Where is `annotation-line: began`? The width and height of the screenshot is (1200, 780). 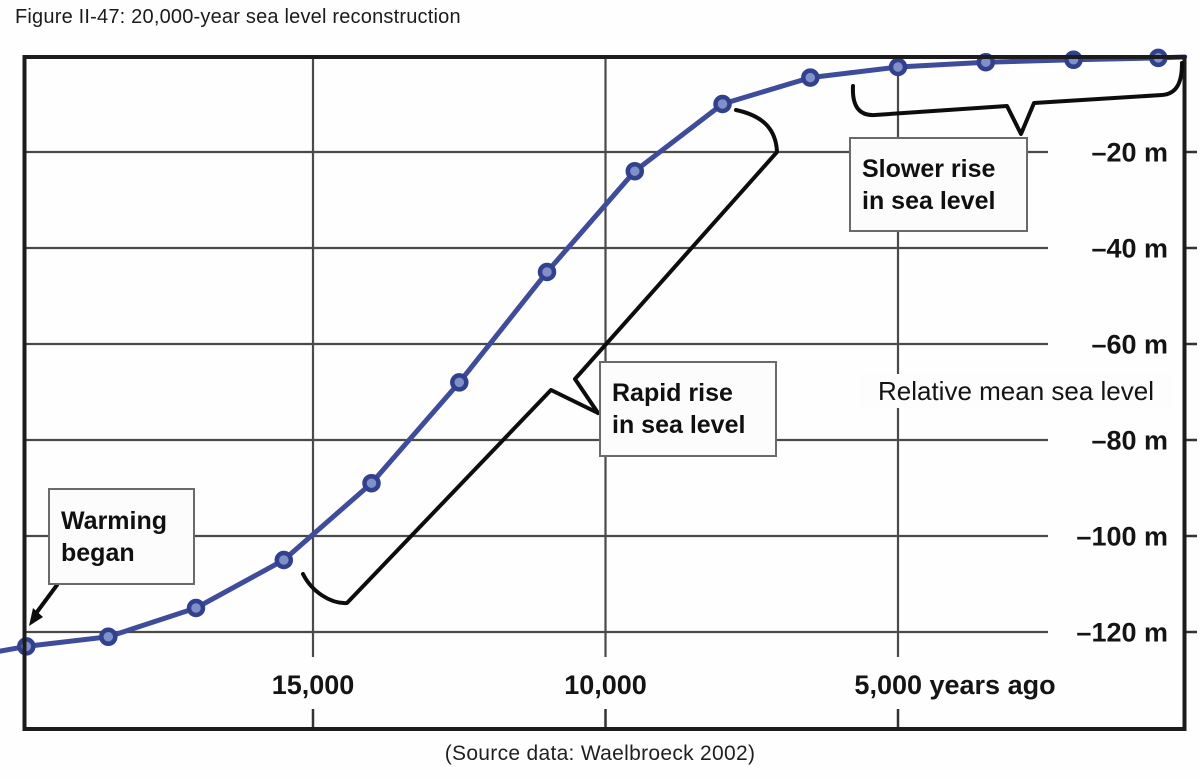 annotation-line: began is located at coordinates (98, 552).